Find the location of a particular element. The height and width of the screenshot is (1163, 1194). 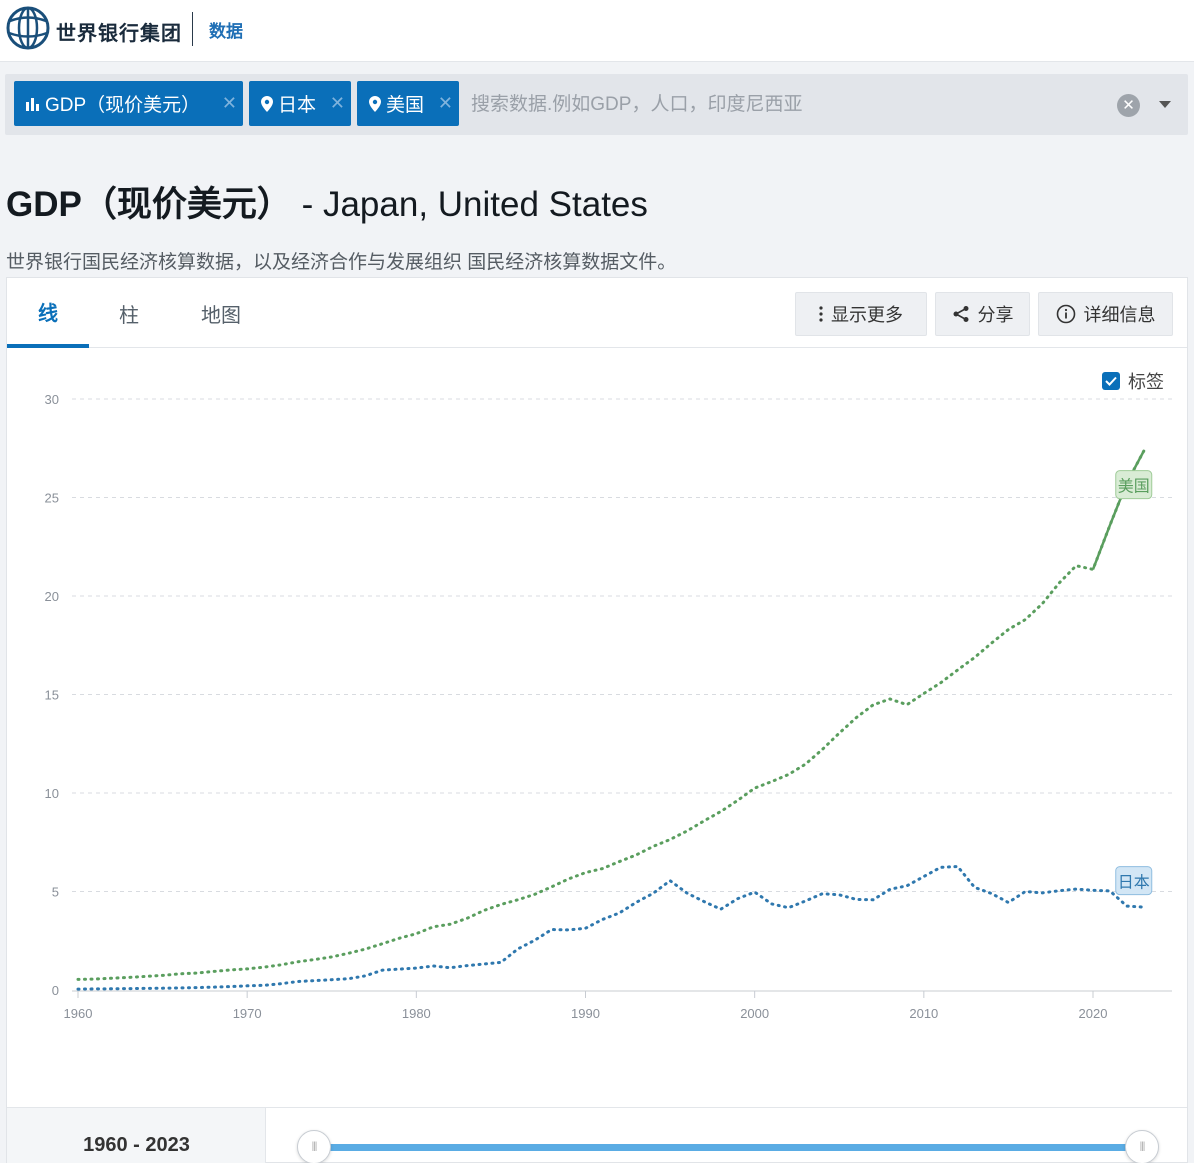

y-tick-label: 15 is located at coordinates (52, 695).